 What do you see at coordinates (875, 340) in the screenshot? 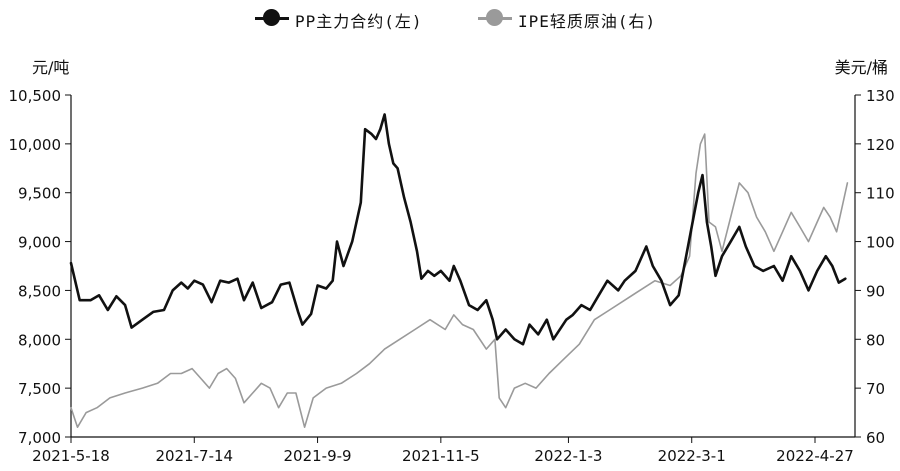
I see `y-right-tick-label: 80` at bounding box center [875, 340].